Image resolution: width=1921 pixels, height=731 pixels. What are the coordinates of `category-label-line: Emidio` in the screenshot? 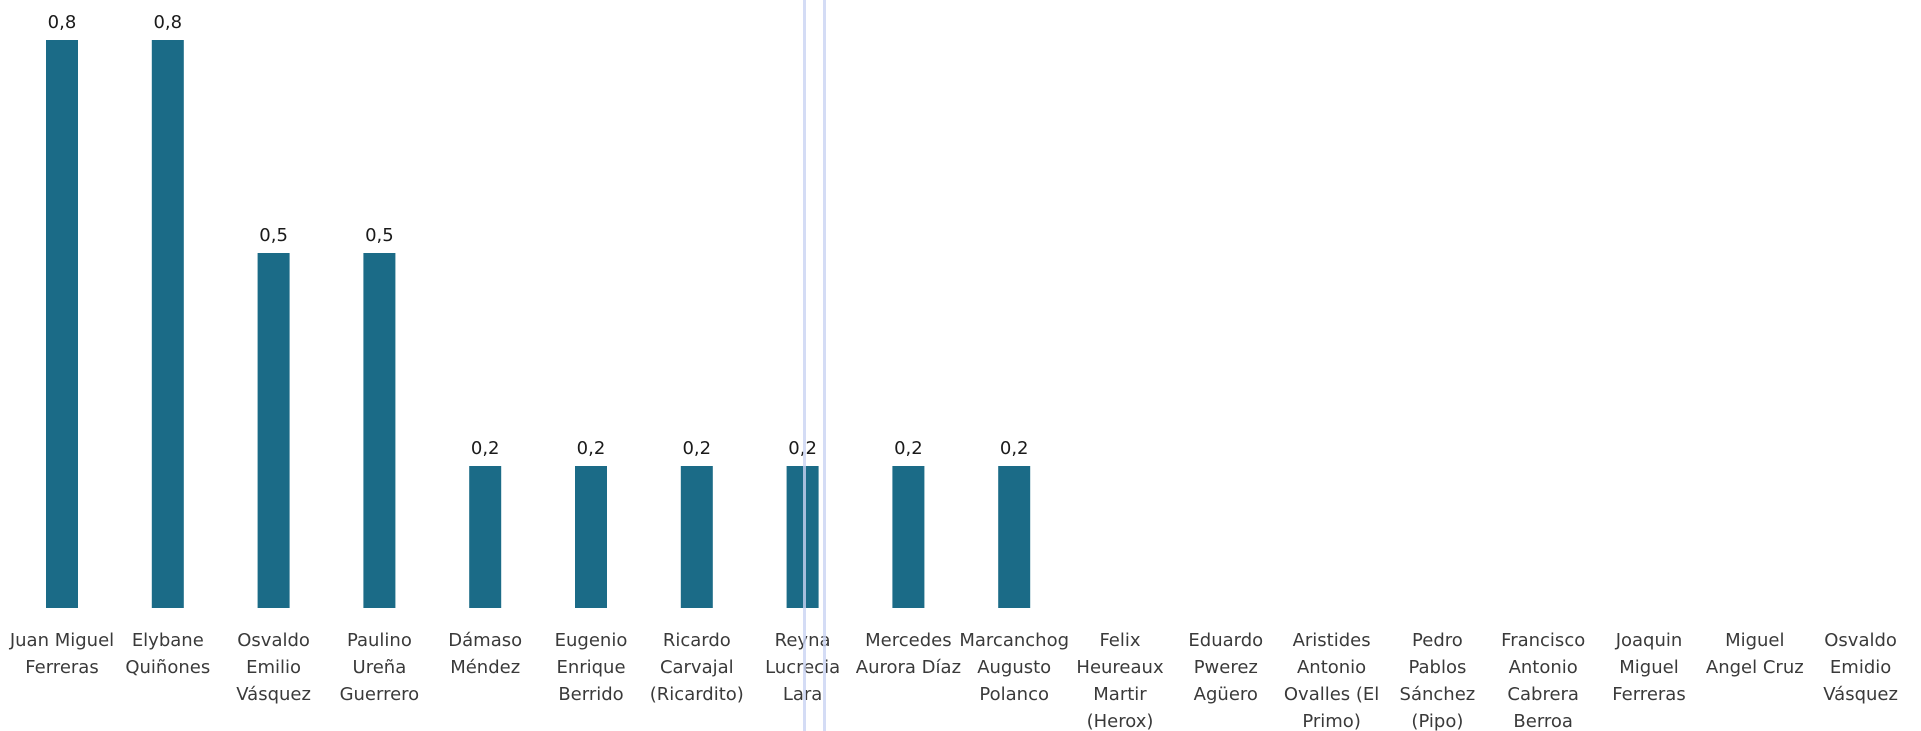 It's located at (1860, 667).